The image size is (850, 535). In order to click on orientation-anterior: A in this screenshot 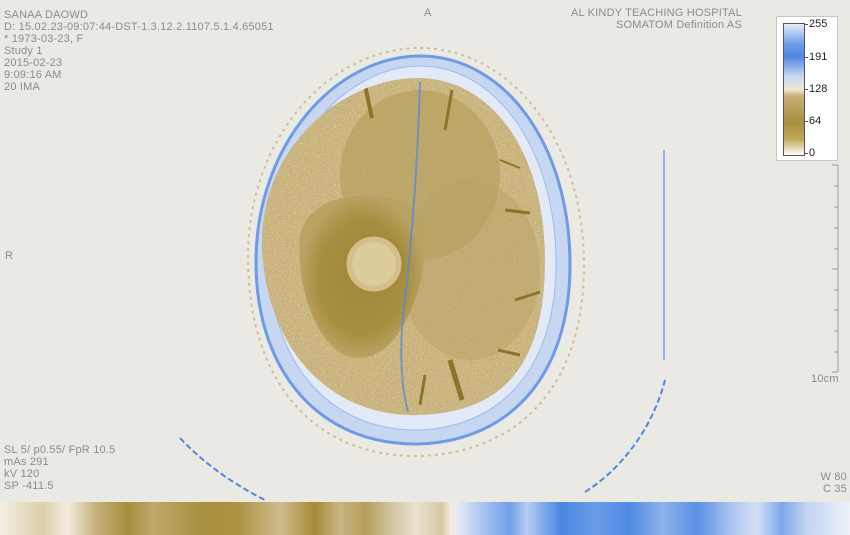, I will do `click(428, 13)`.